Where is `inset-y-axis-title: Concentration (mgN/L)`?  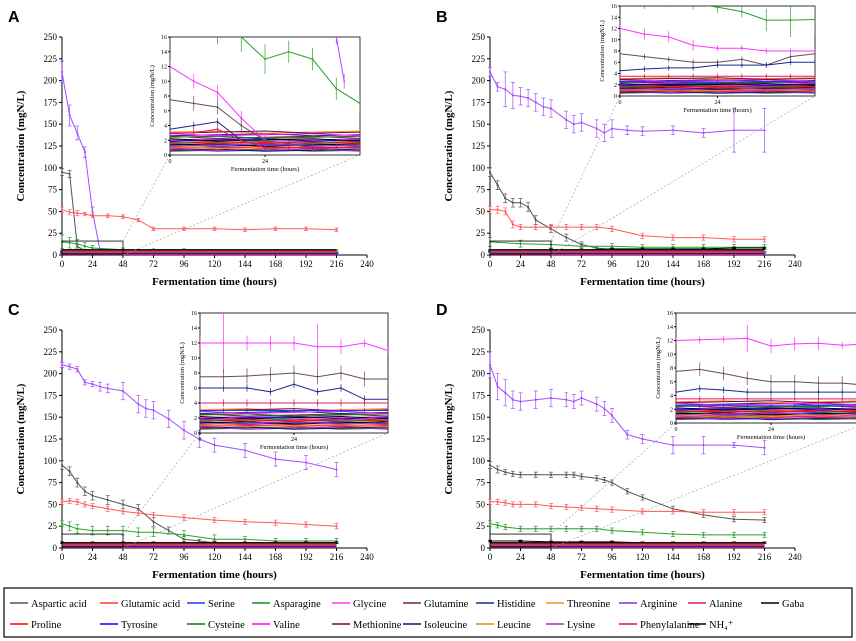
inset-y-axis-title: Concentration (mgN/L) is located at coordinates (182, 373).